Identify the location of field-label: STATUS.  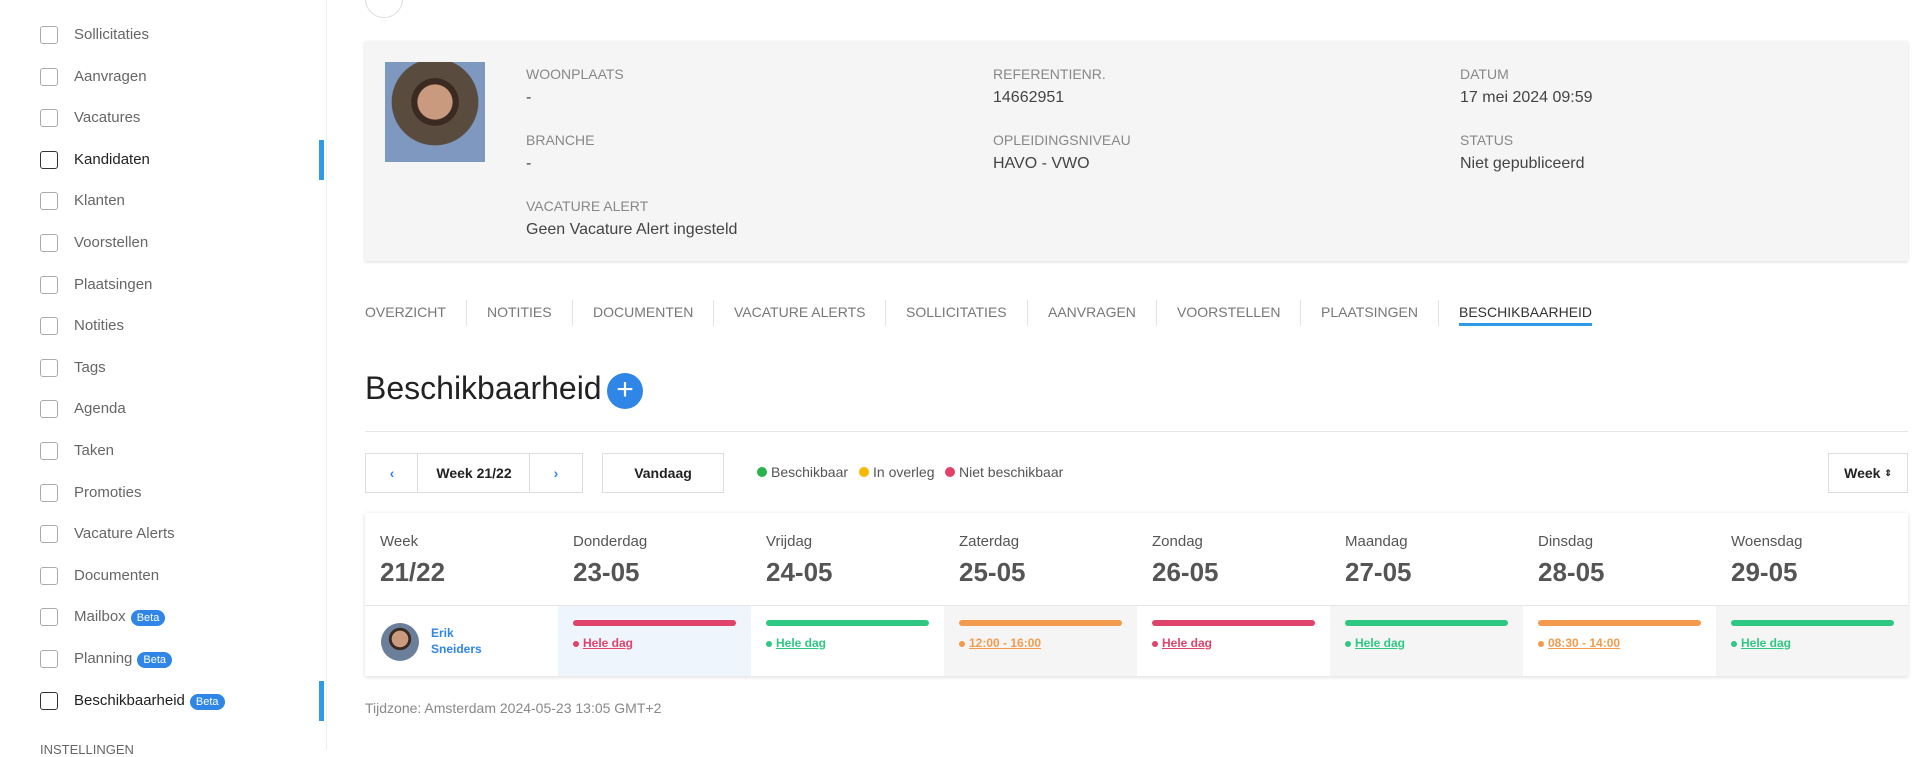
(1487, 140).